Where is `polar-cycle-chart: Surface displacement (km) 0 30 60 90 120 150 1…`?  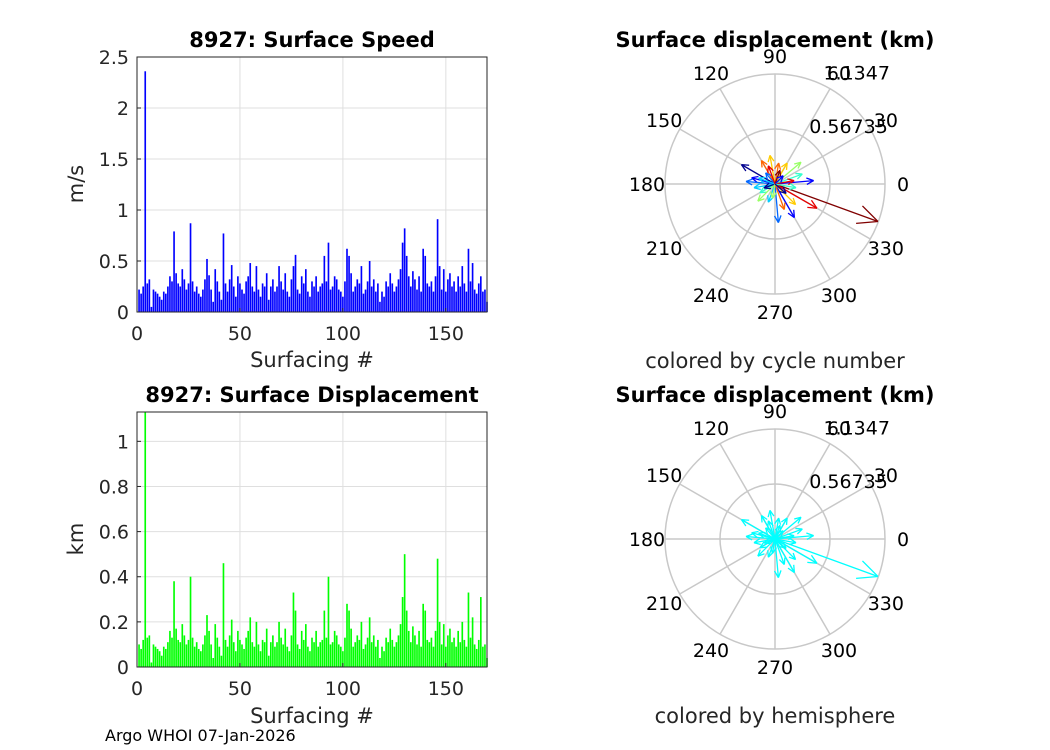
polar-cycle-chart: Surface displacement (km) 0 30 60 90 120 150 1… is located at coordinates (774, 200).